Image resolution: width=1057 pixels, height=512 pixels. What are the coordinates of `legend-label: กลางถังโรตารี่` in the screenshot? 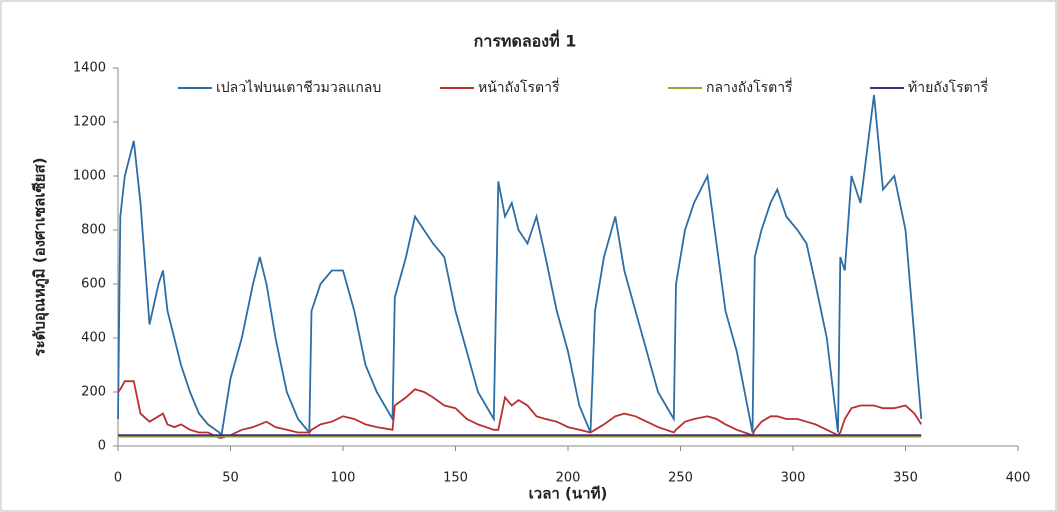 It's located at (749, 87).